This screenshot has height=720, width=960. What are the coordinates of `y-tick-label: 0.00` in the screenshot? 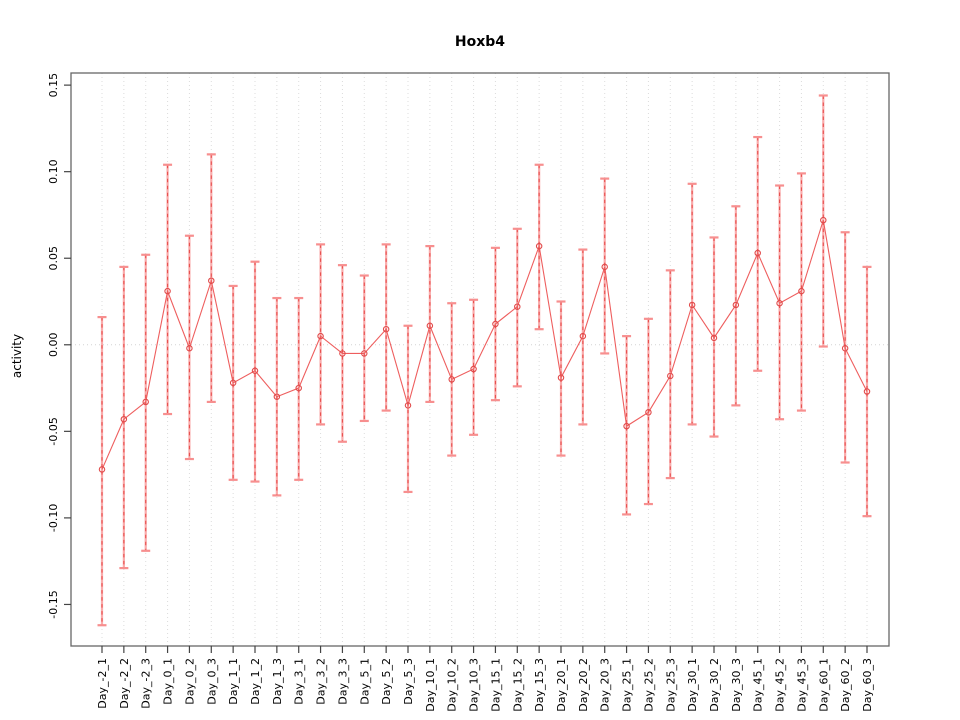 It's located at (53, 345).